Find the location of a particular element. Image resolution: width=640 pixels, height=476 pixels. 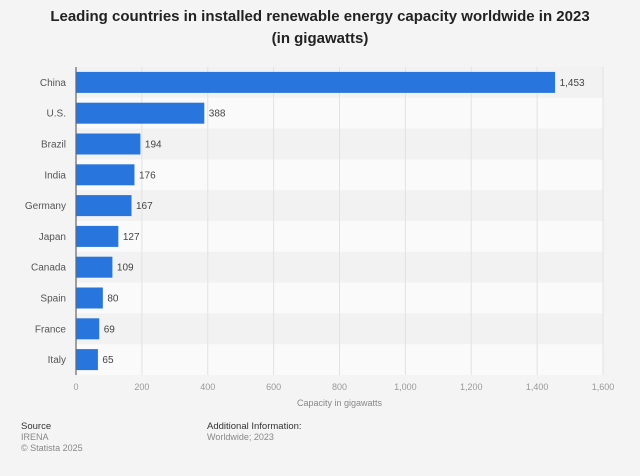

x-tick-label: 200 is located at coordinates (141, 387).